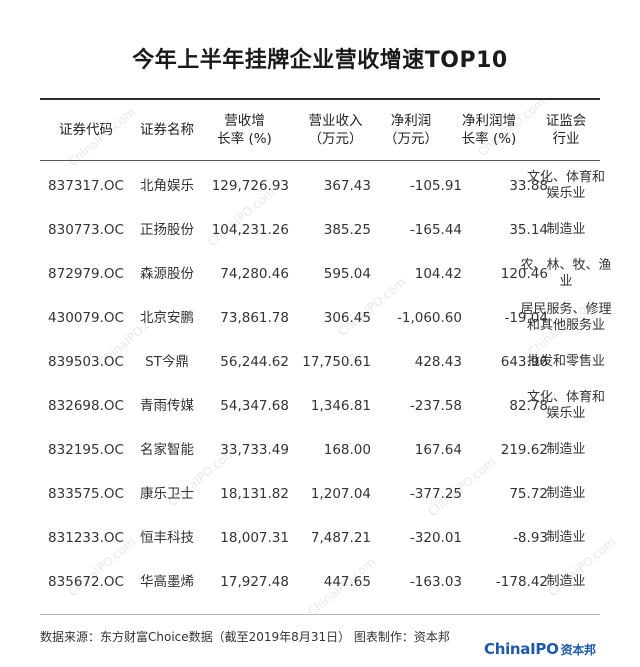  I want to click on table-top-rule, so click(320, 99).